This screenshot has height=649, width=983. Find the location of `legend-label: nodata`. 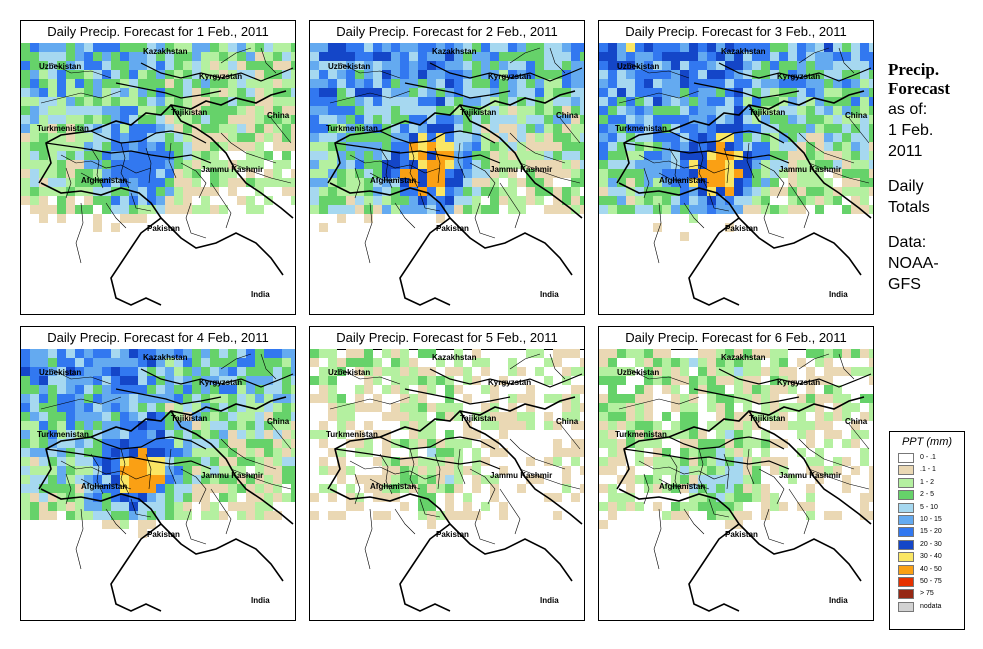

legend-label: nodata is located at coordinates (931, 606).